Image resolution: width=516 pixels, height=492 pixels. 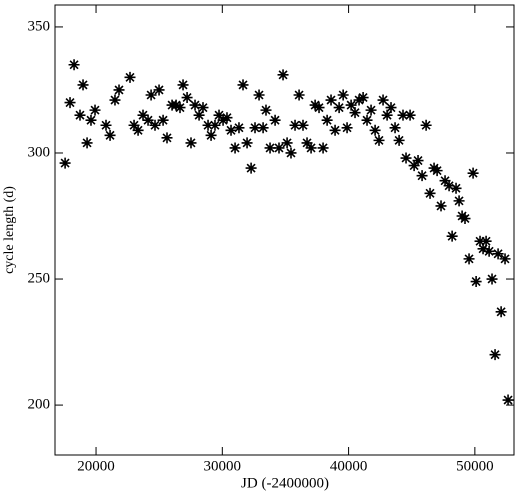 What do you see at coordinates (475, 466) in the screenshot?
I see `x-tick-label: 50000` at bounding box center [475, 466].